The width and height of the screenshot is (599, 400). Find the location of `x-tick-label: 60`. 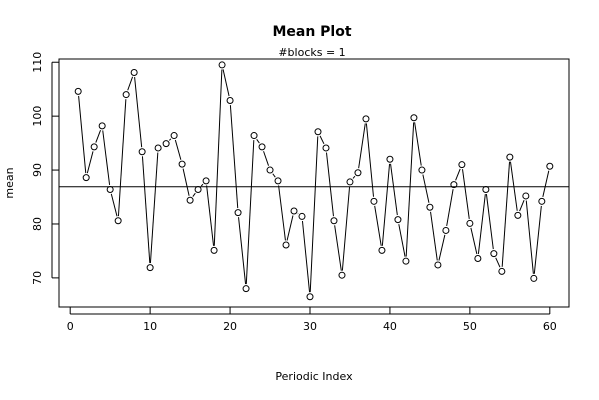

x-tick-label: 60 is located at coordinates (550, 326).